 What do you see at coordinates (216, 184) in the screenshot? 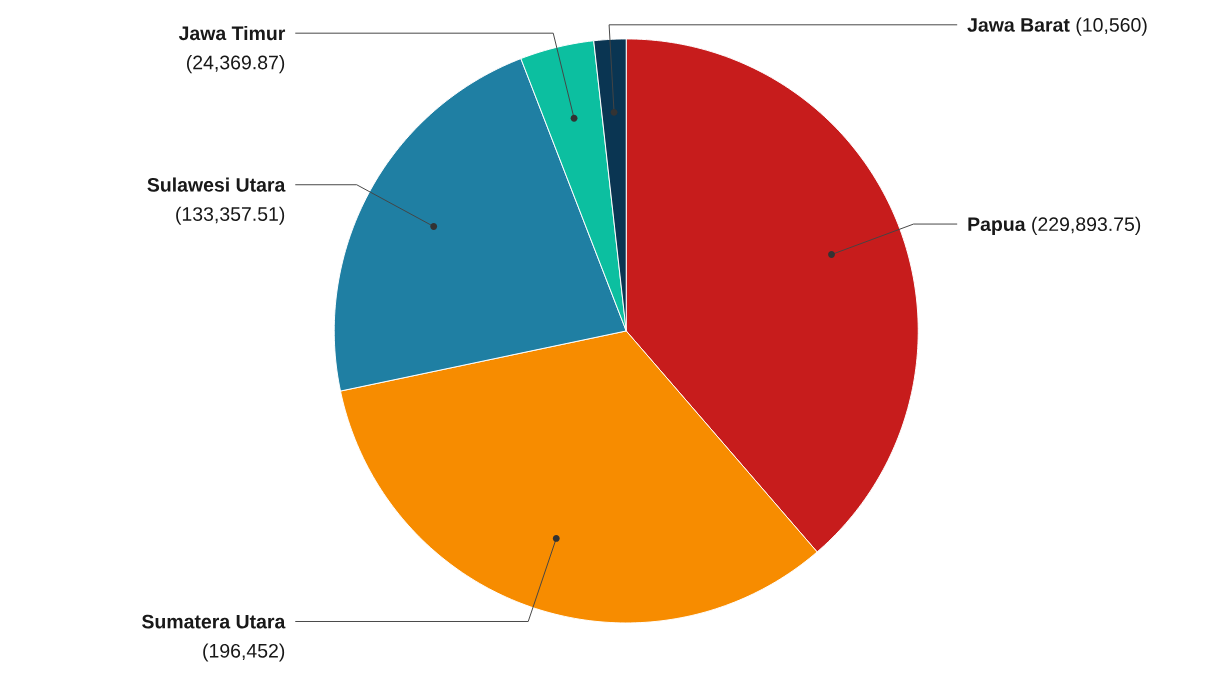
I see `slice-label: Sulawesi Utara` at bounding box center [216, 184].